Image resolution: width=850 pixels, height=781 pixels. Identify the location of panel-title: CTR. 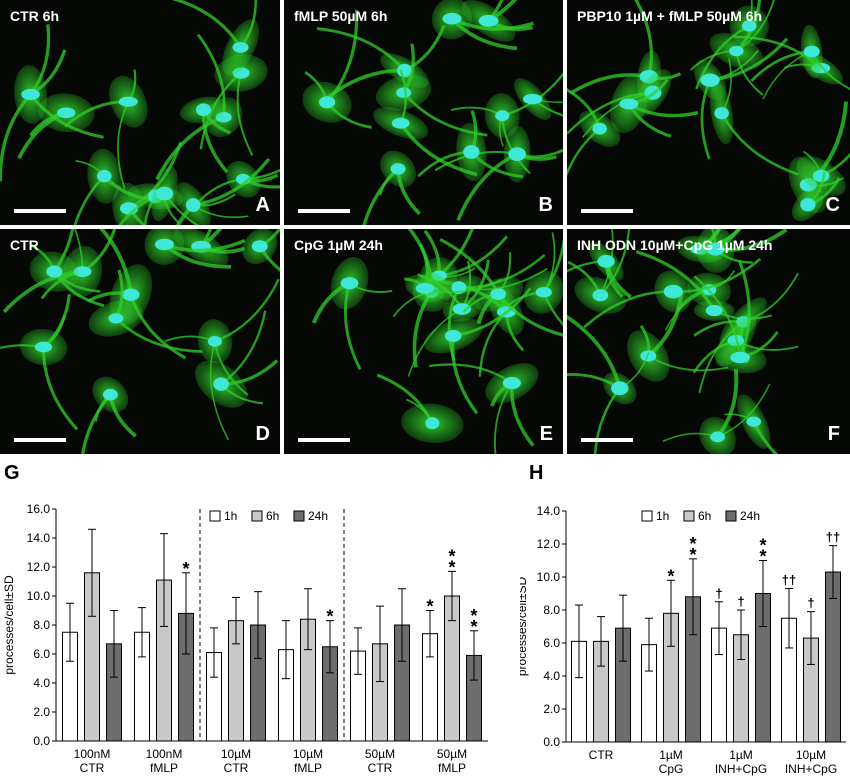
(24, 245).